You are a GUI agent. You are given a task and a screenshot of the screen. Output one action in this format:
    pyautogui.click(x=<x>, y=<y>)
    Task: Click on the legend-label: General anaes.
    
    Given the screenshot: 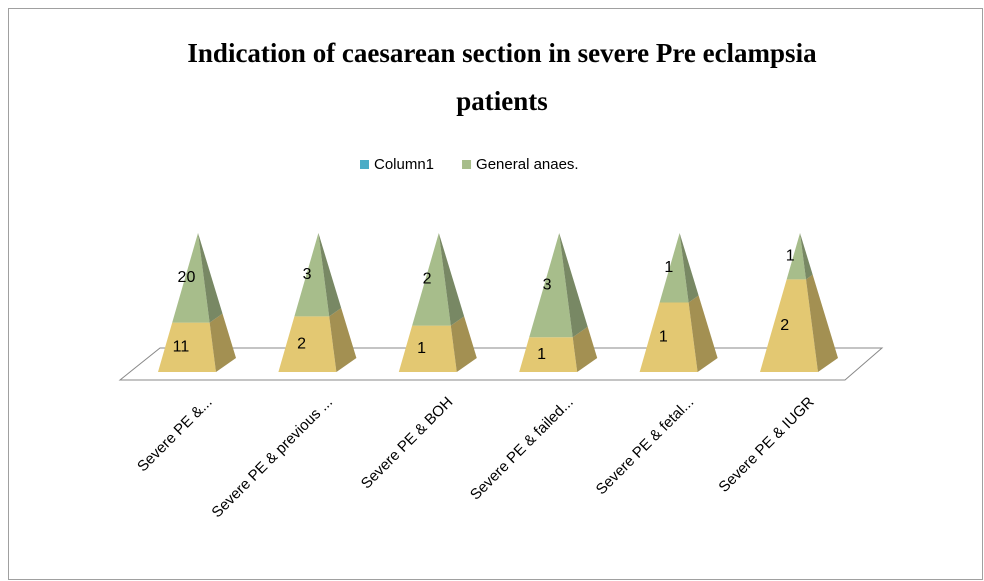 What is the action you would take?
    pyautogui.click(x=527, y=164)
    